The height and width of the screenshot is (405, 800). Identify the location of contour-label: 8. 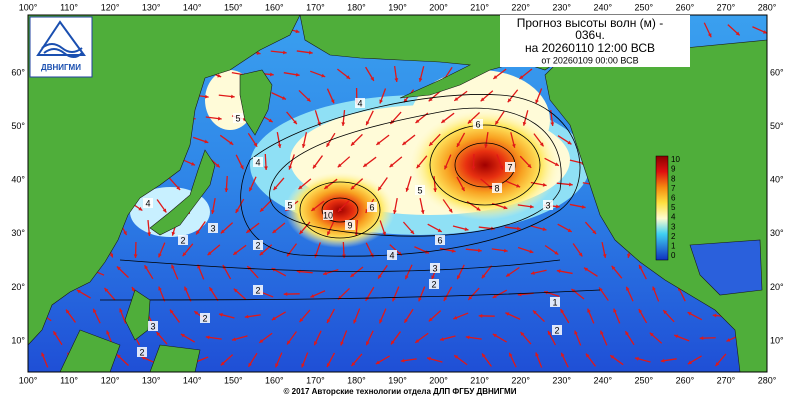
(496, 188).